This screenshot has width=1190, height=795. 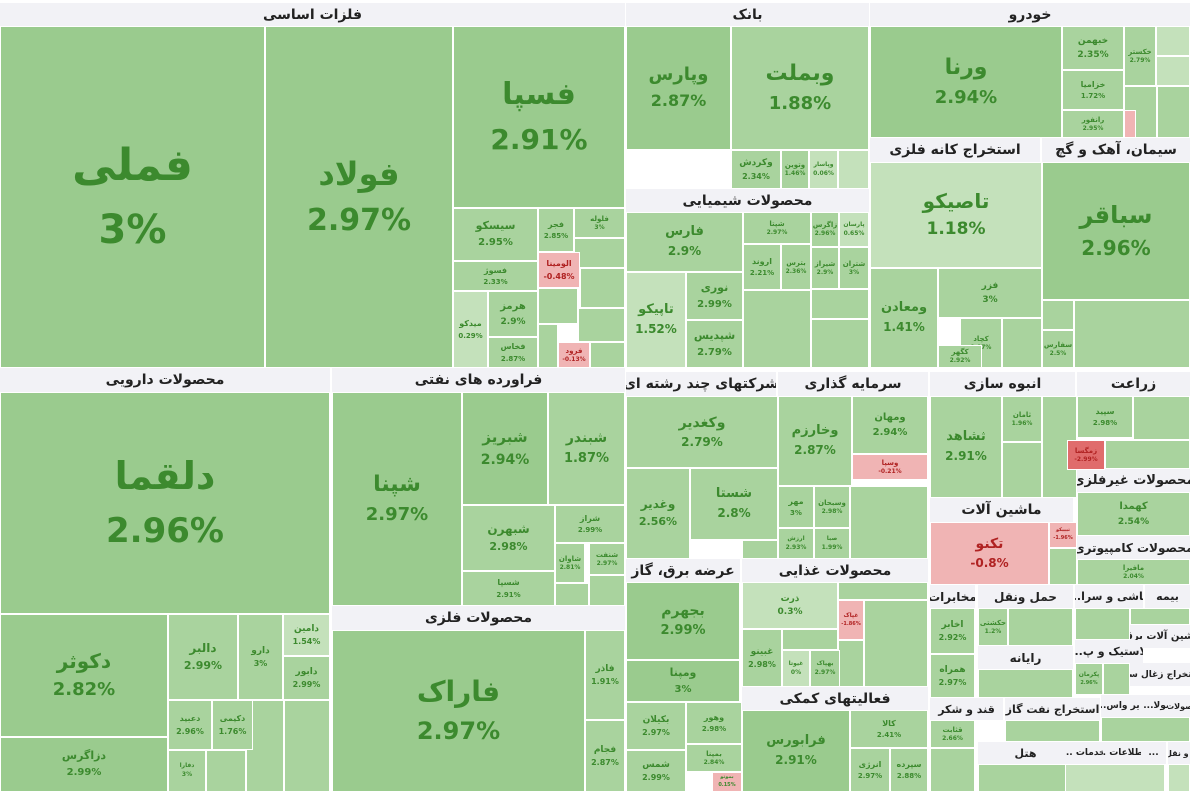 What do you see at coordinates (1093, 48) in the screenshot?
I see `stock-tile: خبهمن 2.35%` at bounding box center [1093, 48].